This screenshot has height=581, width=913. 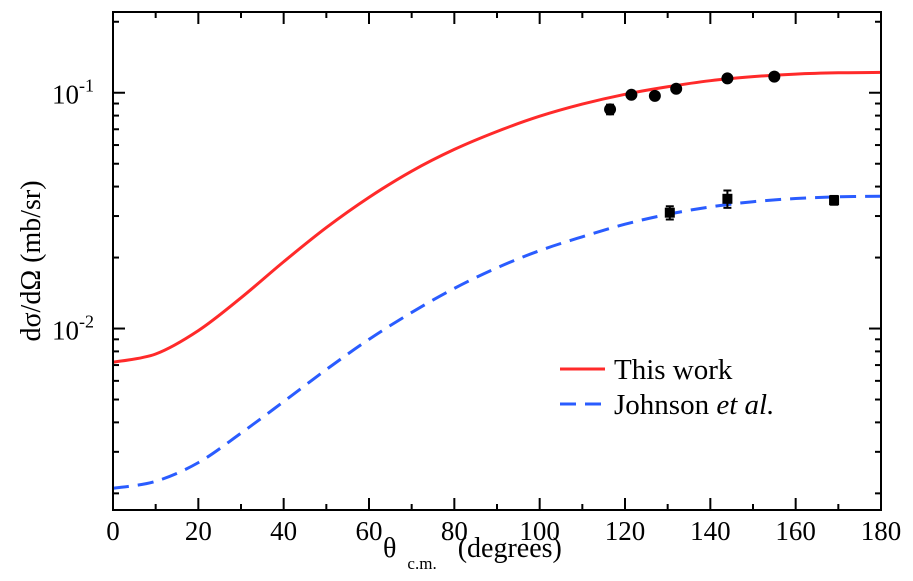 What do you see at coordinates (86, 86) in the screenshot?
I see `y-tick-exponent: -1` at bounding box center [86, 86].